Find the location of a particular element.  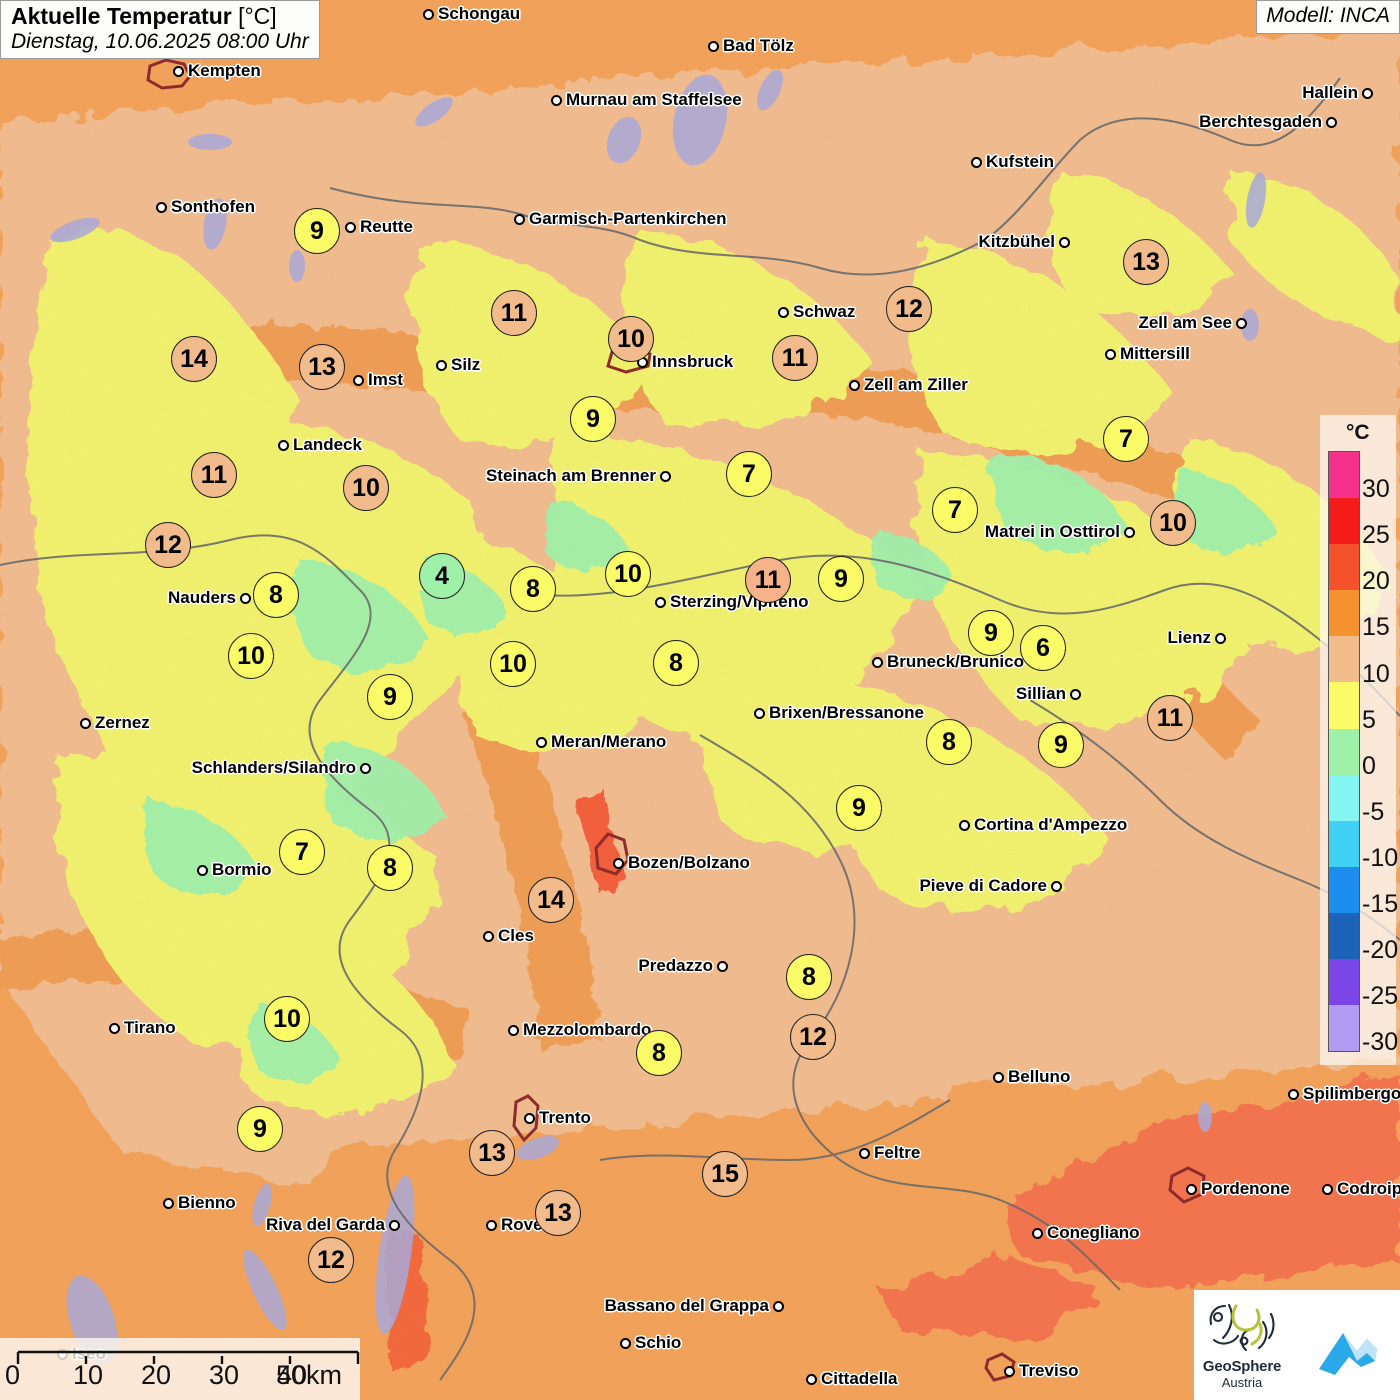

legend-tick-label: 15 is located at coordinates (1376, 627).